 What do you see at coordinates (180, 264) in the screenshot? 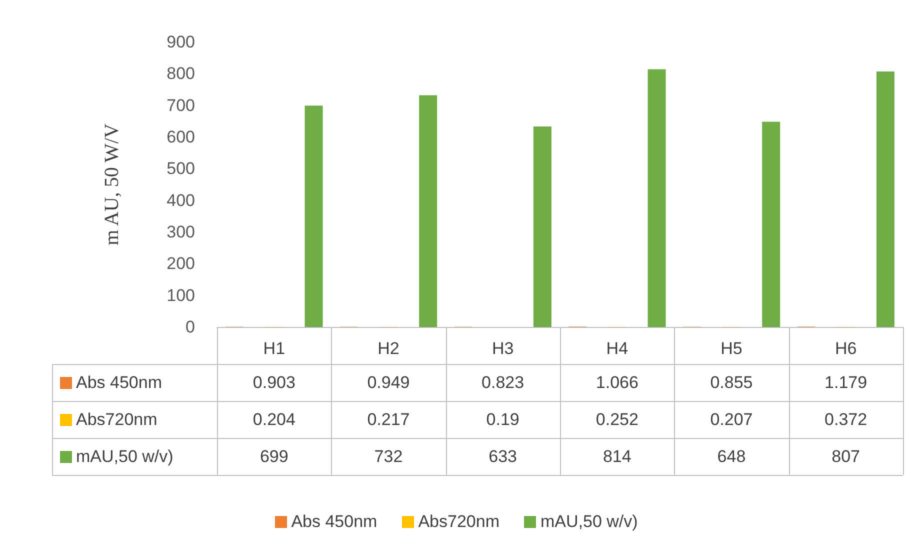
I see `y-tick-label: 200` at bounding box center [180, 264].